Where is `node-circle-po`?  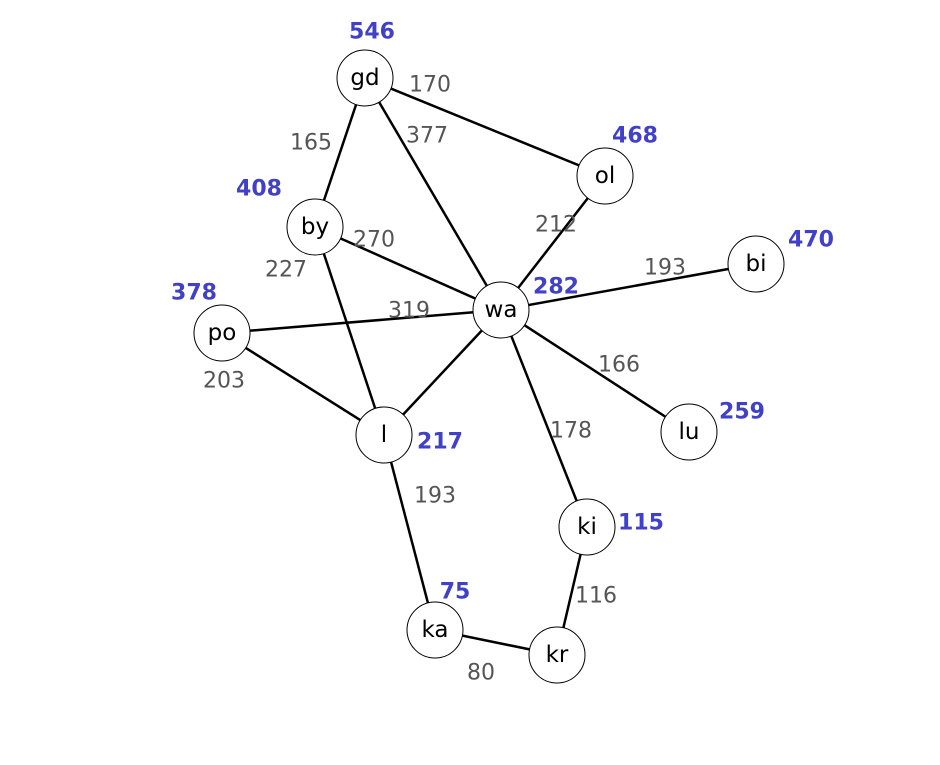
node-circle-po is located at coordinates (222, 333).